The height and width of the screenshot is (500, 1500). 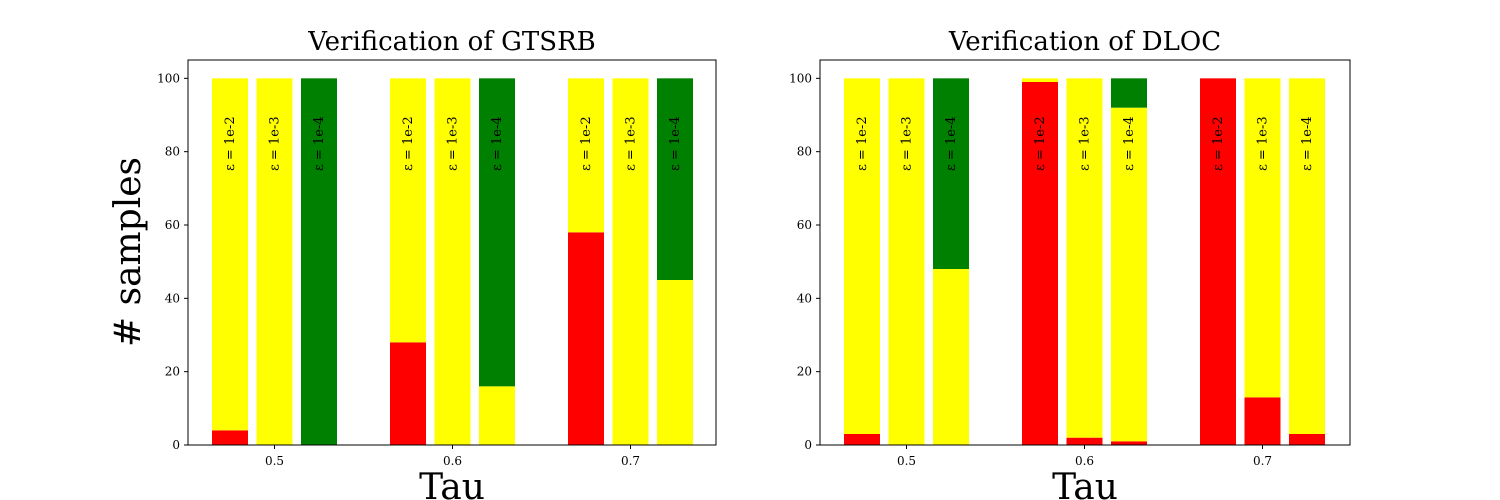 What do you see at coordinates (451, 42) in the screenshot?
I see `chart-title: Verification of GTSRB` at bounding box center [451, 42].